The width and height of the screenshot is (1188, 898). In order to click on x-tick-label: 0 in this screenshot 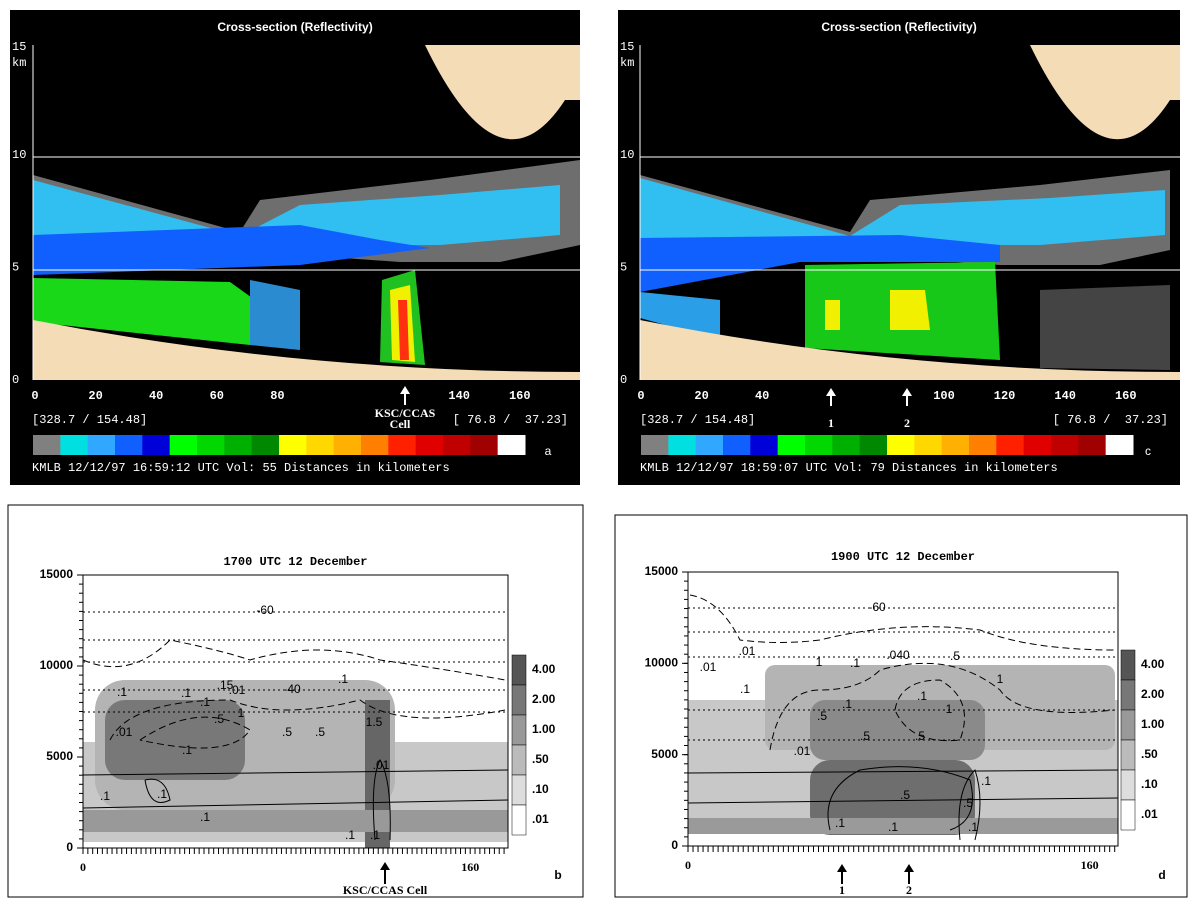, I will do `click(34, 396)`.